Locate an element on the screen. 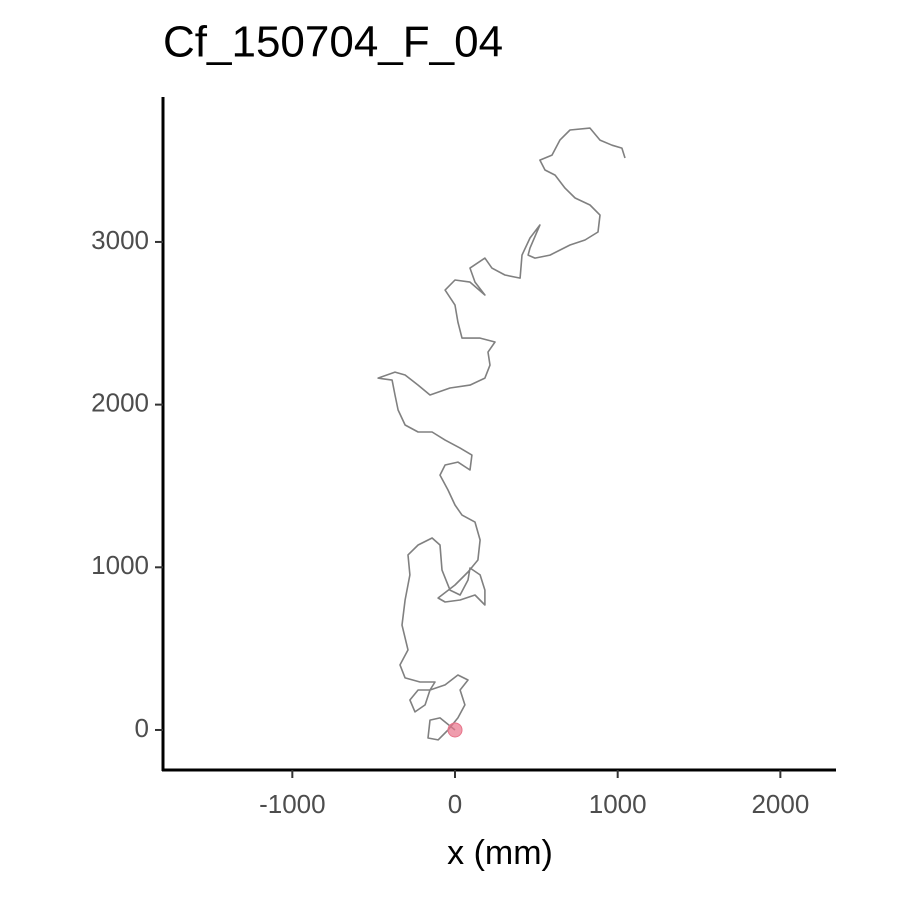 The height and width of the screenshot is (900, 900). y-tick-label: 0 is located at coordinates (142, 728).